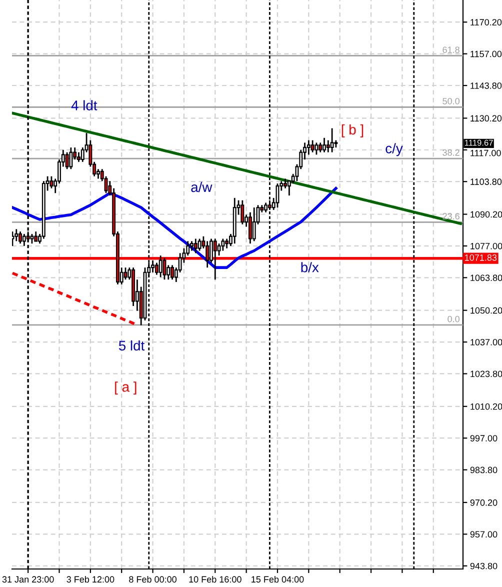 The height and width of the screenshot is (587, 502). I want to click on x-tick-label: 3 Feb 12:00, so click(90, 579).